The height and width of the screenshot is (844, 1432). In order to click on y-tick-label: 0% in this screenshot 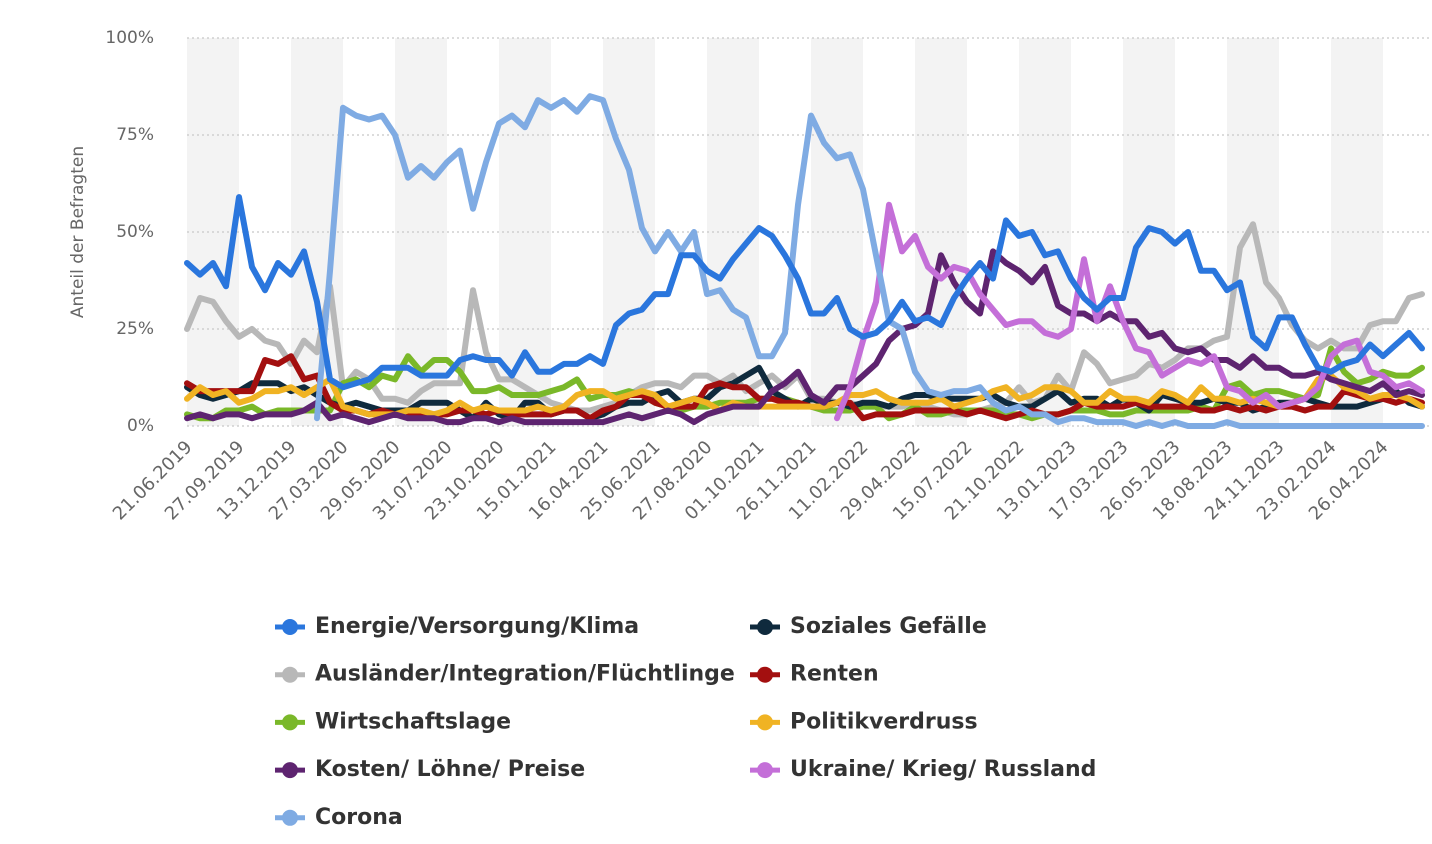, I will do `click(140, 426)`.